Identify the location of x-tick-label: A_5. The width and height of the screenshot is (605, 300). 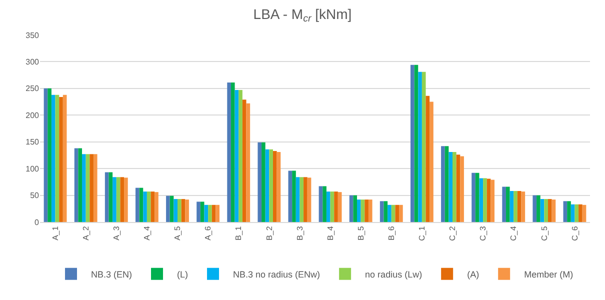
(177, 233).